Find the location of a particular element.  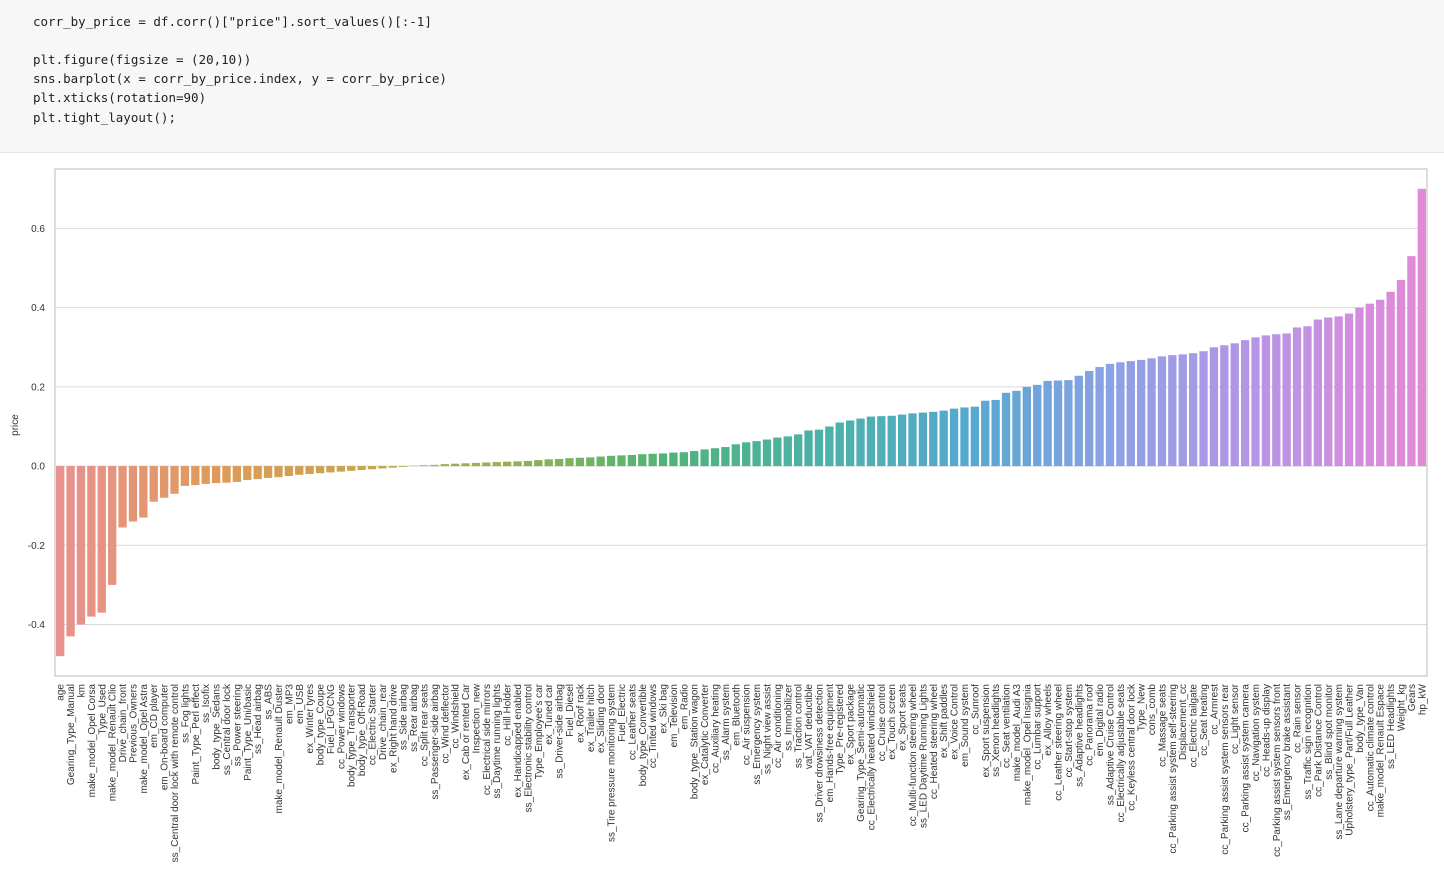

x-tick-label: cc_Parking assist system camera is located at coordinates (1246, 758).